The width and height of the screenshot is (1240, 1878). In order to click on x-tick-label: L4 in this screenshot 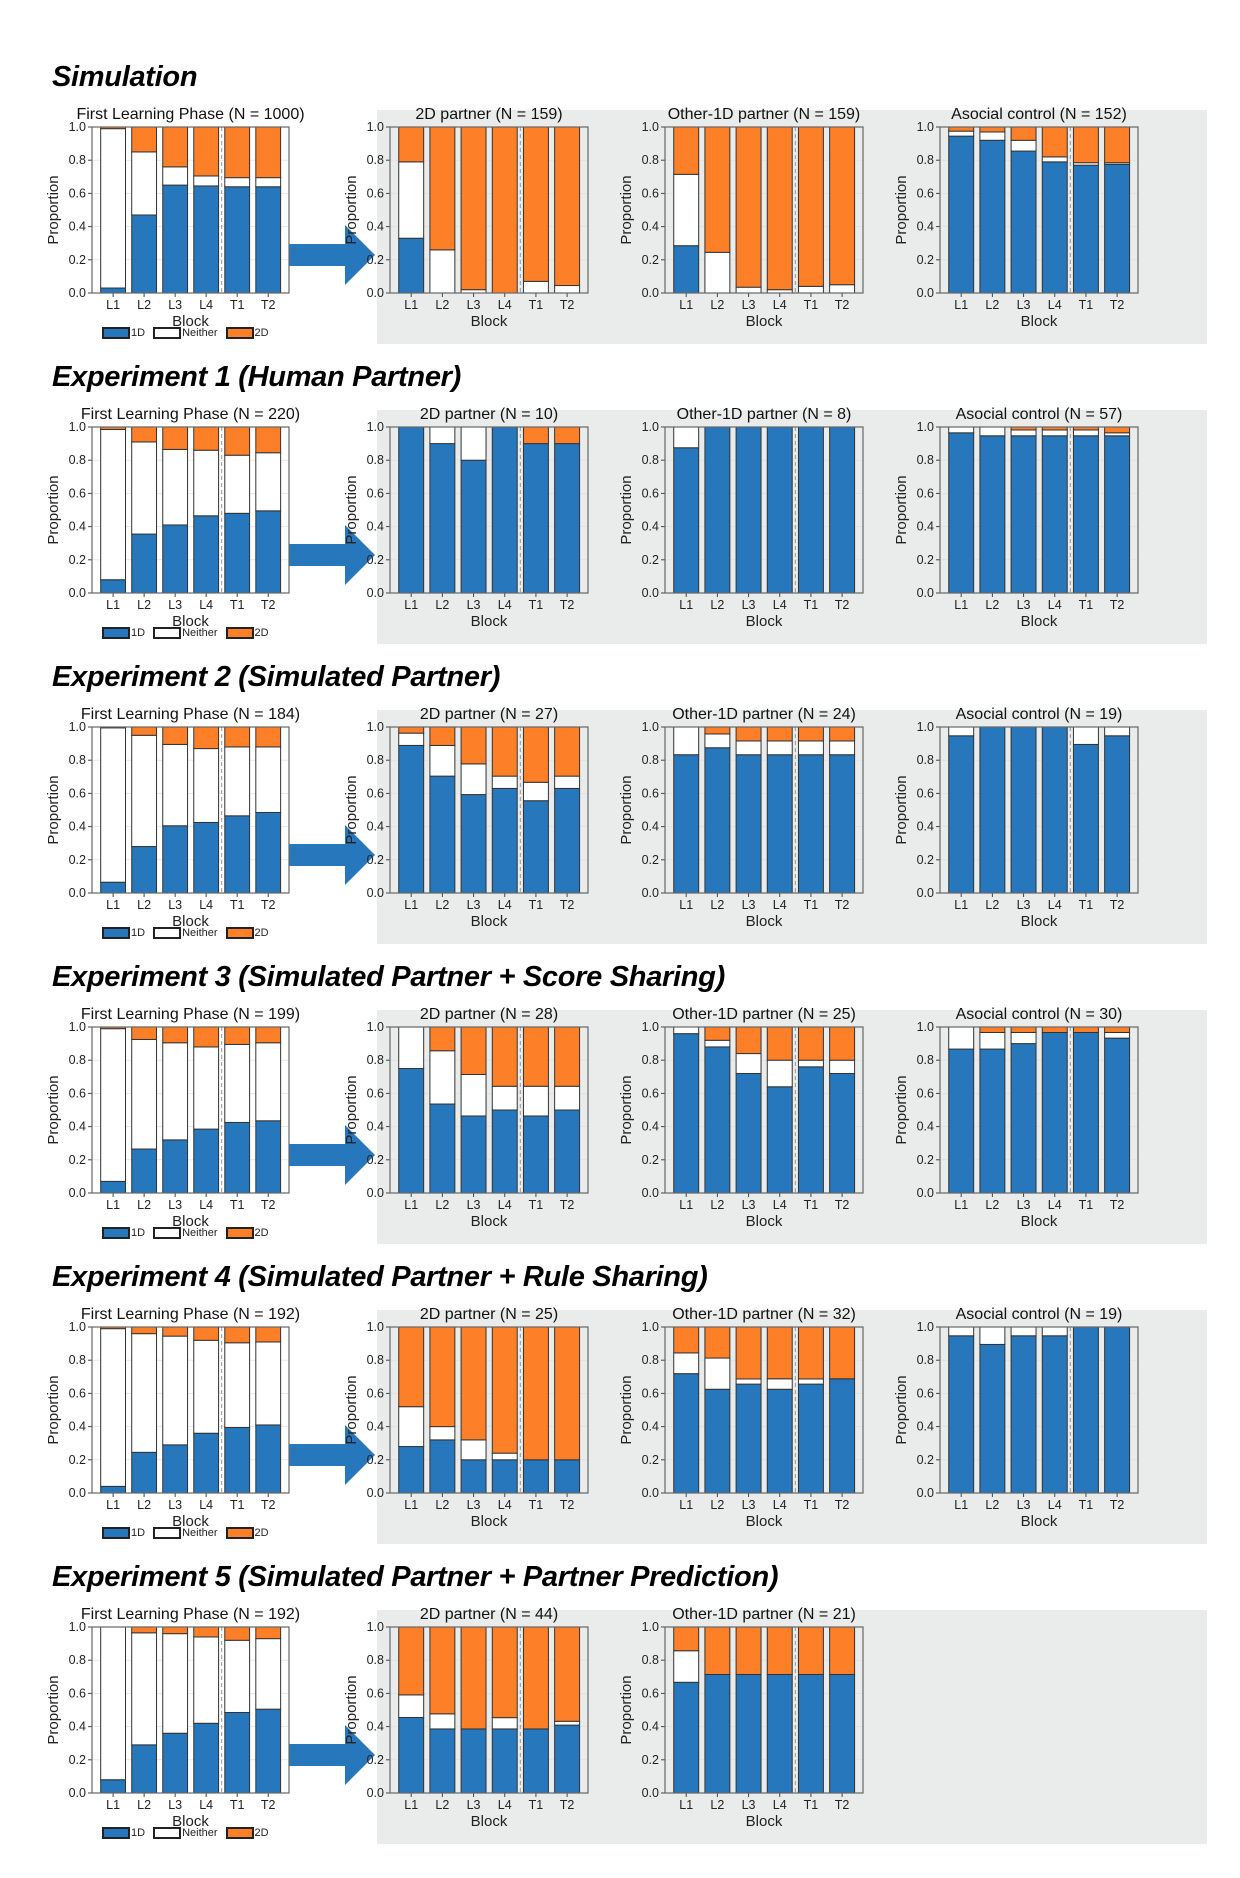, I will do `click(505, 1205)`.